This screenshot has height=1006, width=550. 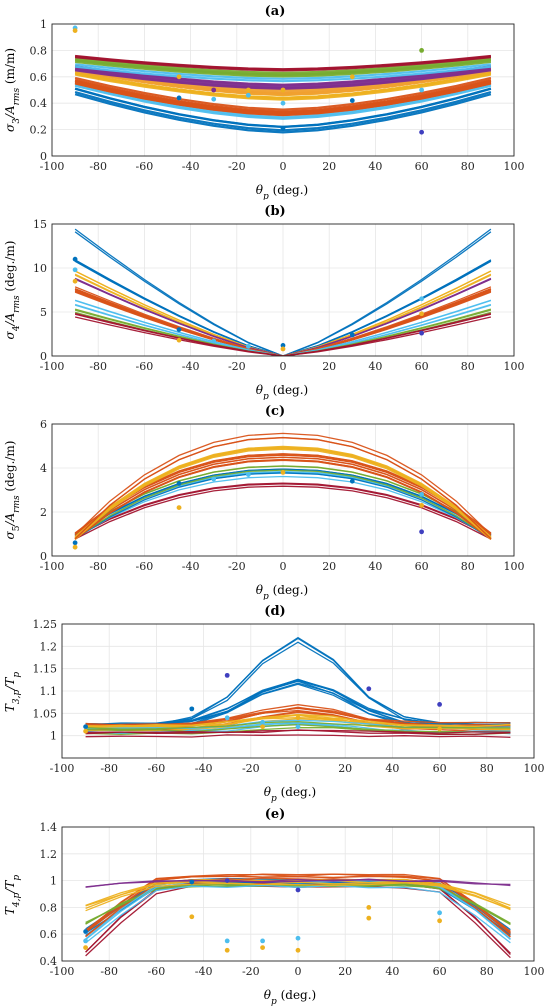 What do you see at coordinates (43, 556) in the screenshot?
I see `y-tick-label: 0` at bounding box center [43, 556].